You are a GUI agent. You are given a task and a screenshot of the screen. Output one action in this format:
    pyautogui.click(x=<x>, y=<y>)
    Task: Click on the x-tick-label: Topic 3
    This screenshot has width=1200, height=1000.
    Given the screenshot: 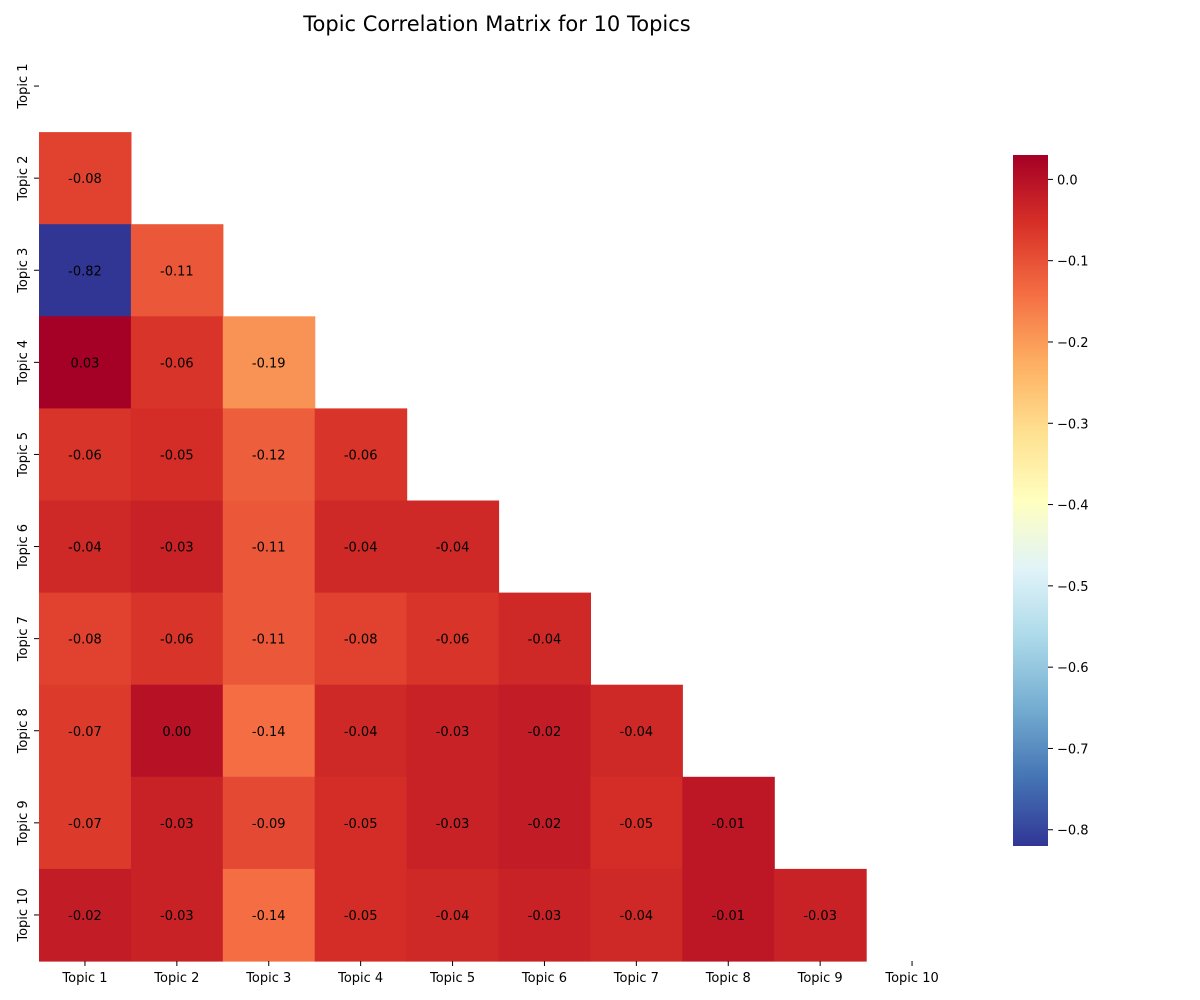 What is the action you would take?
    pyautogui.click(x=268, y=978)
    